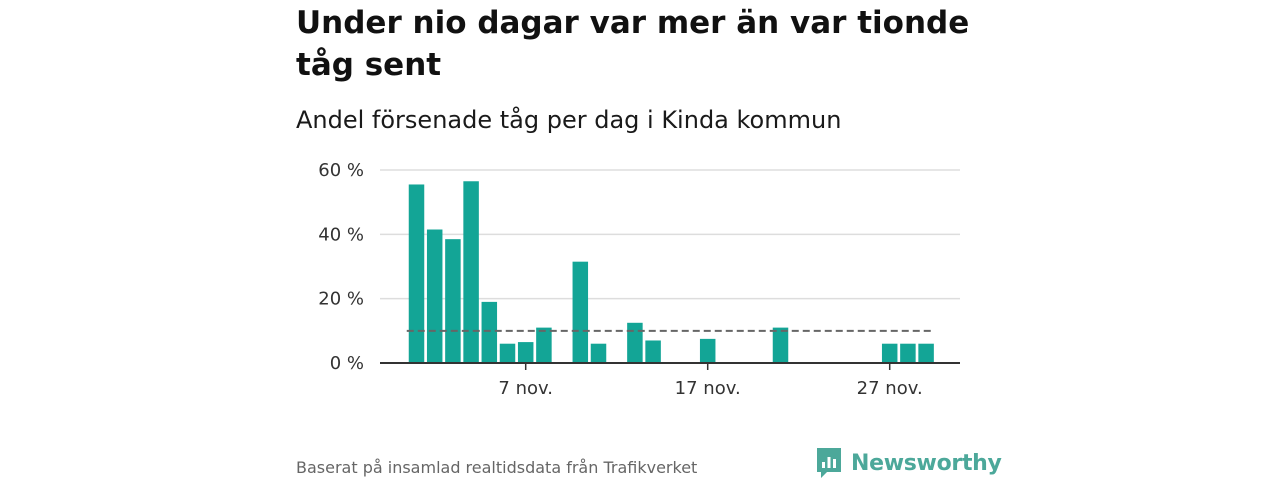 The width and height of the screenshot is (1280, 480). Describe the element at coordinates (525, 388) in the screenshot. I see `x-tick-label: 7 nov.` at that location.